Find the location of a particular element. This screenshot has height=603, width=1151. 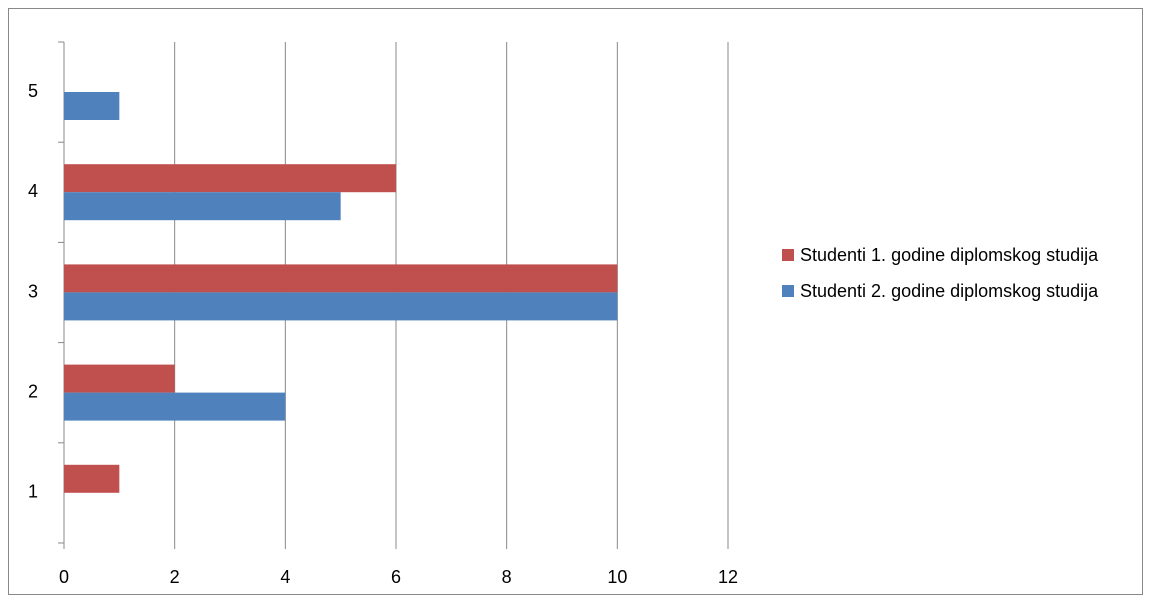

y-tick-label: 1 is located at coordinates (33, 492).